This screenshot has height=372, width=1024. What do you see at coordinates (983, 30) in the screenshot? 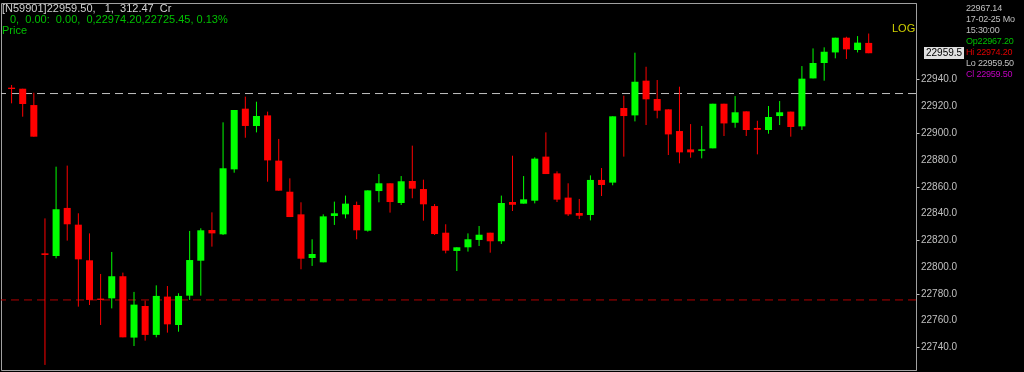
I see `text: 15:30:00` at bounding box center [983, 30].